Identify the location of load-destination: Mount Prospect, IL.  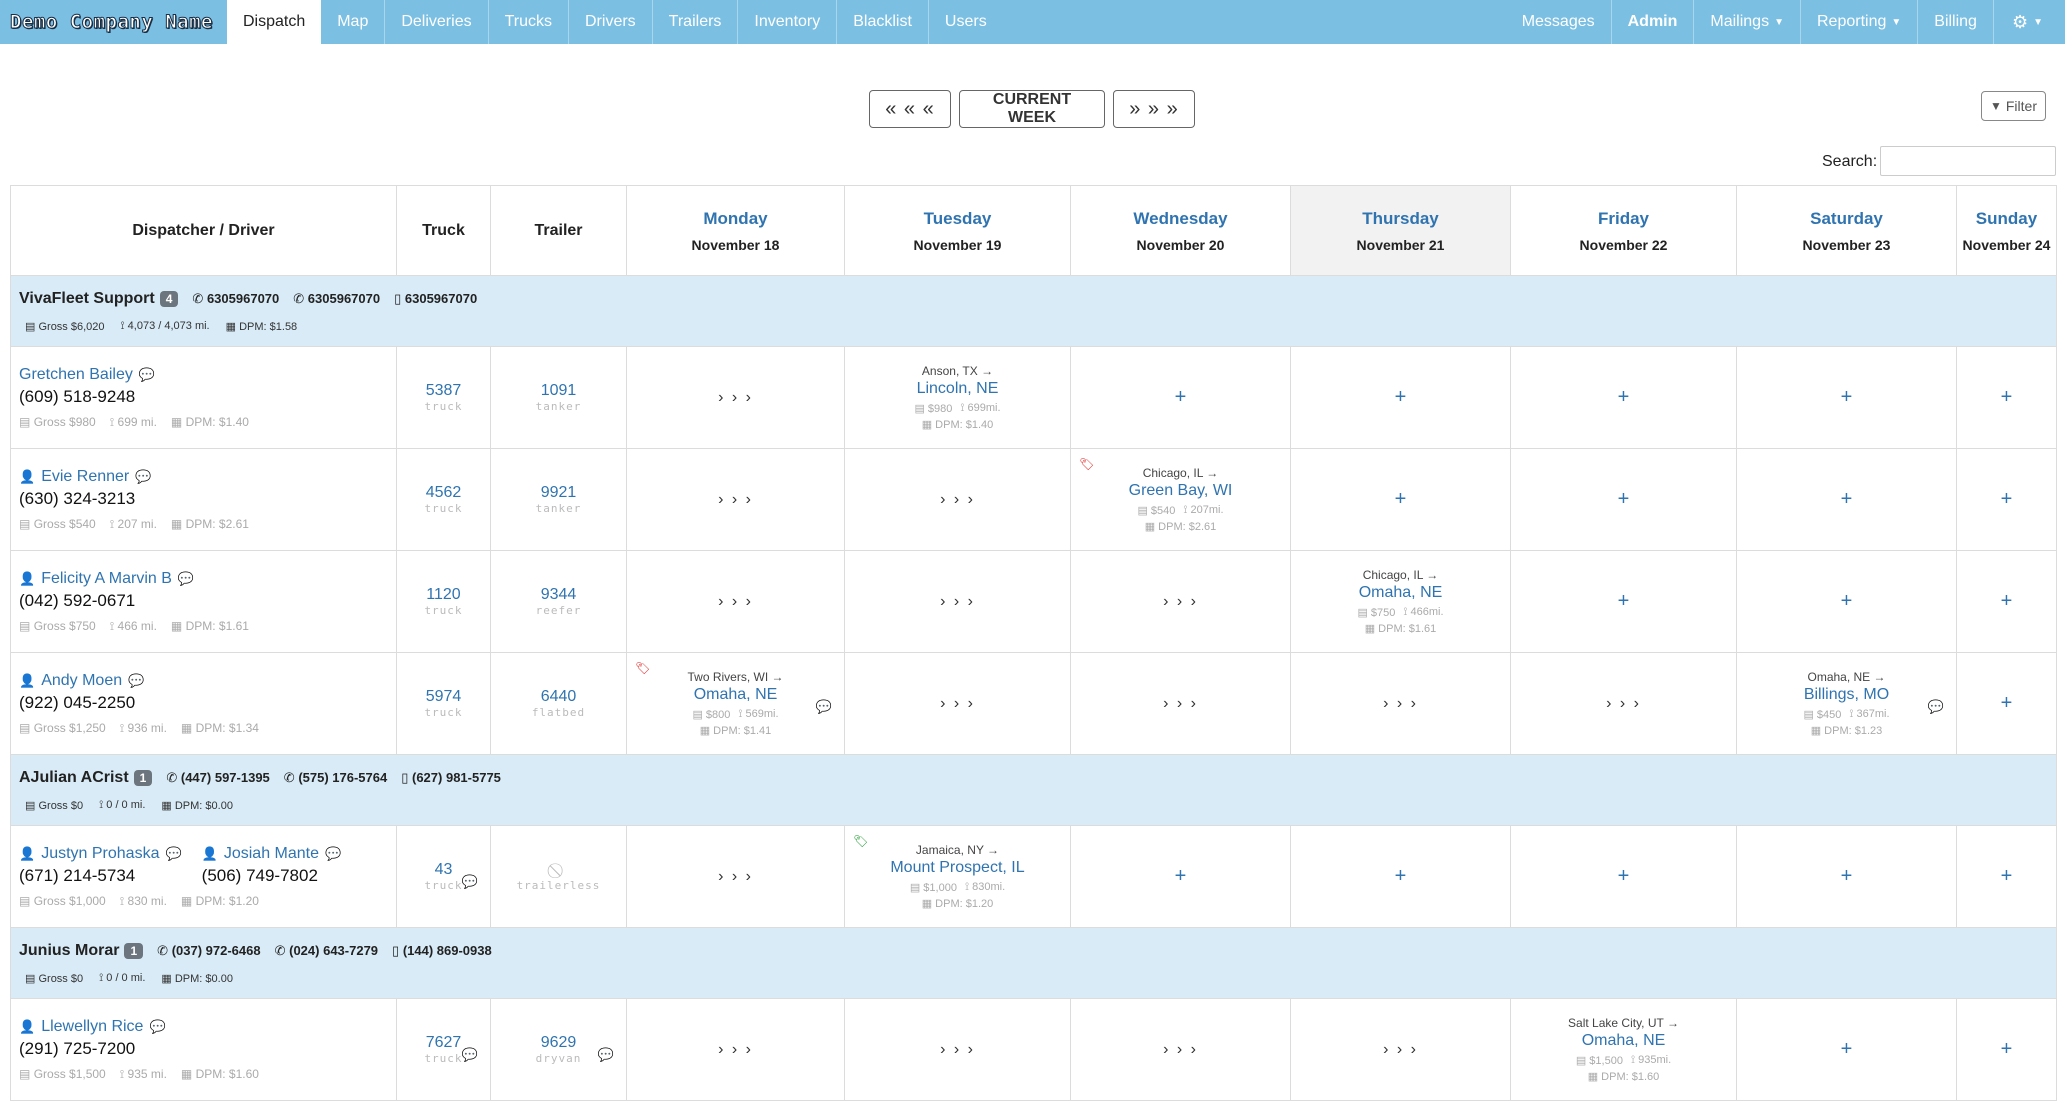
(957, 867).